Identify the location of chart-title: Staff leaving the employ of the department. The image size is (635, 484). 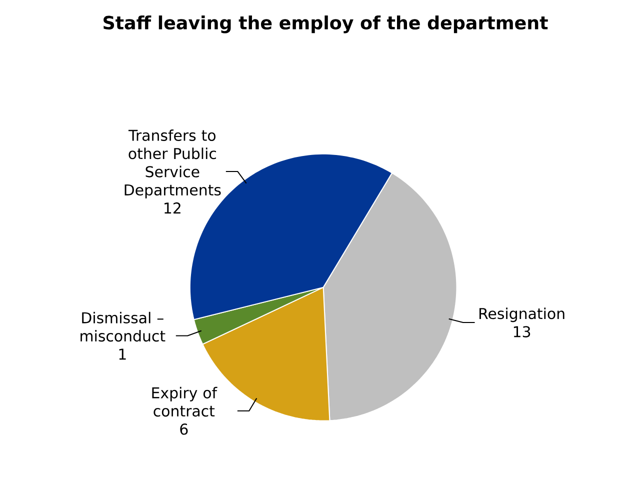
(326, 24).